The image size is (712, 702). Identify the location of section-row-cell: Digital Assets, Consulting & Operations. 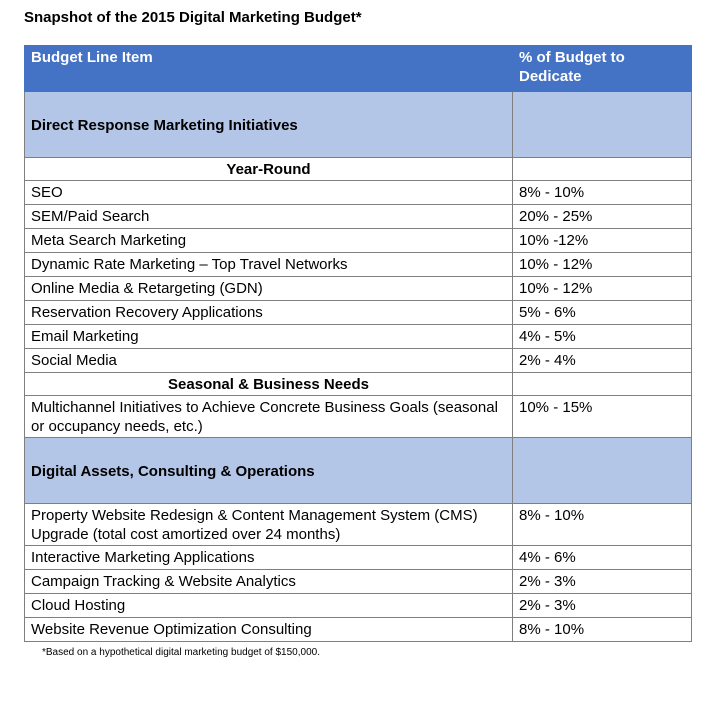
(268, 470).